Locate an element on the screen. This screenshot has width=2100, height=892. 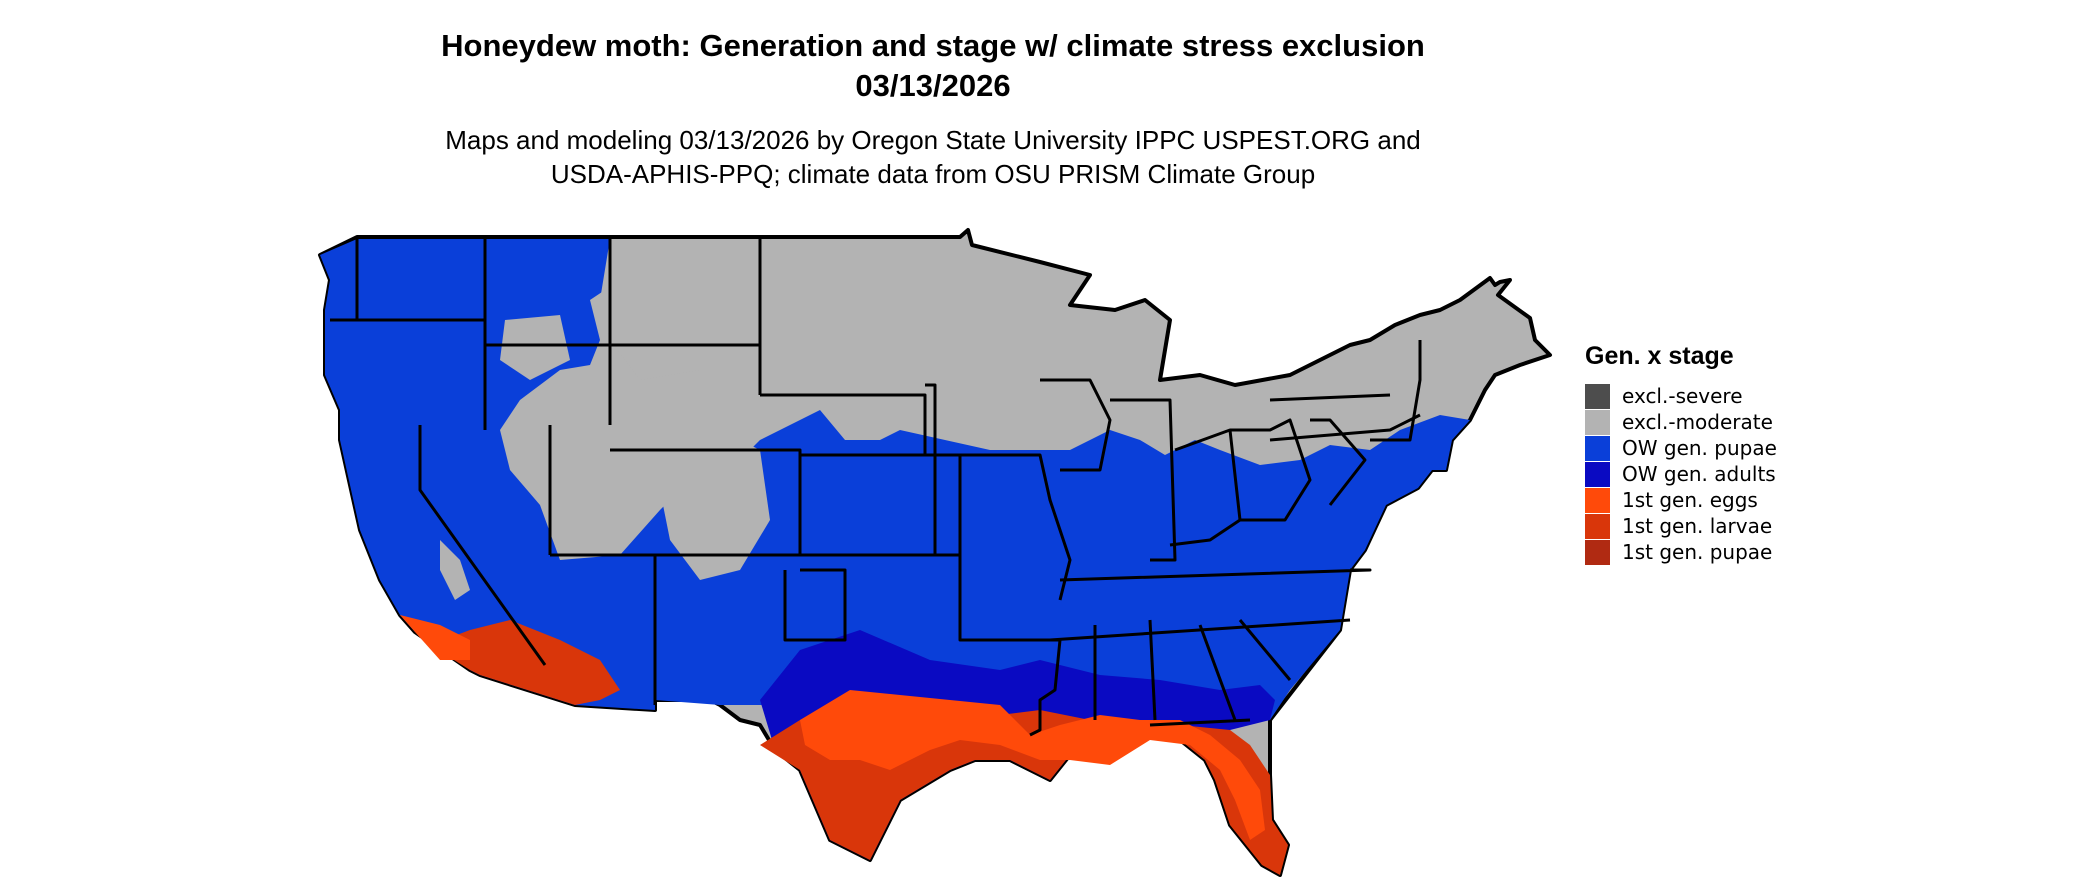
legend-item: 1st gen. pupae is located at coordinates (1681, 552).